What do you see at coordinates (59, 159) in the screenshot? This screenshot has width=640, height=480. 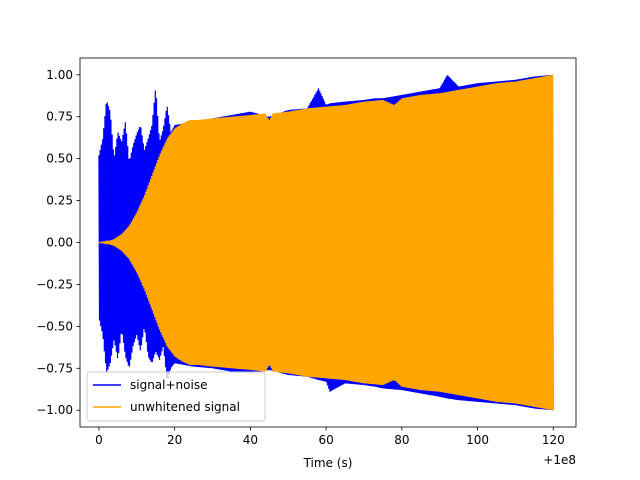 I see `y-tick-label: 0.50` at bounding box center [59, 159].